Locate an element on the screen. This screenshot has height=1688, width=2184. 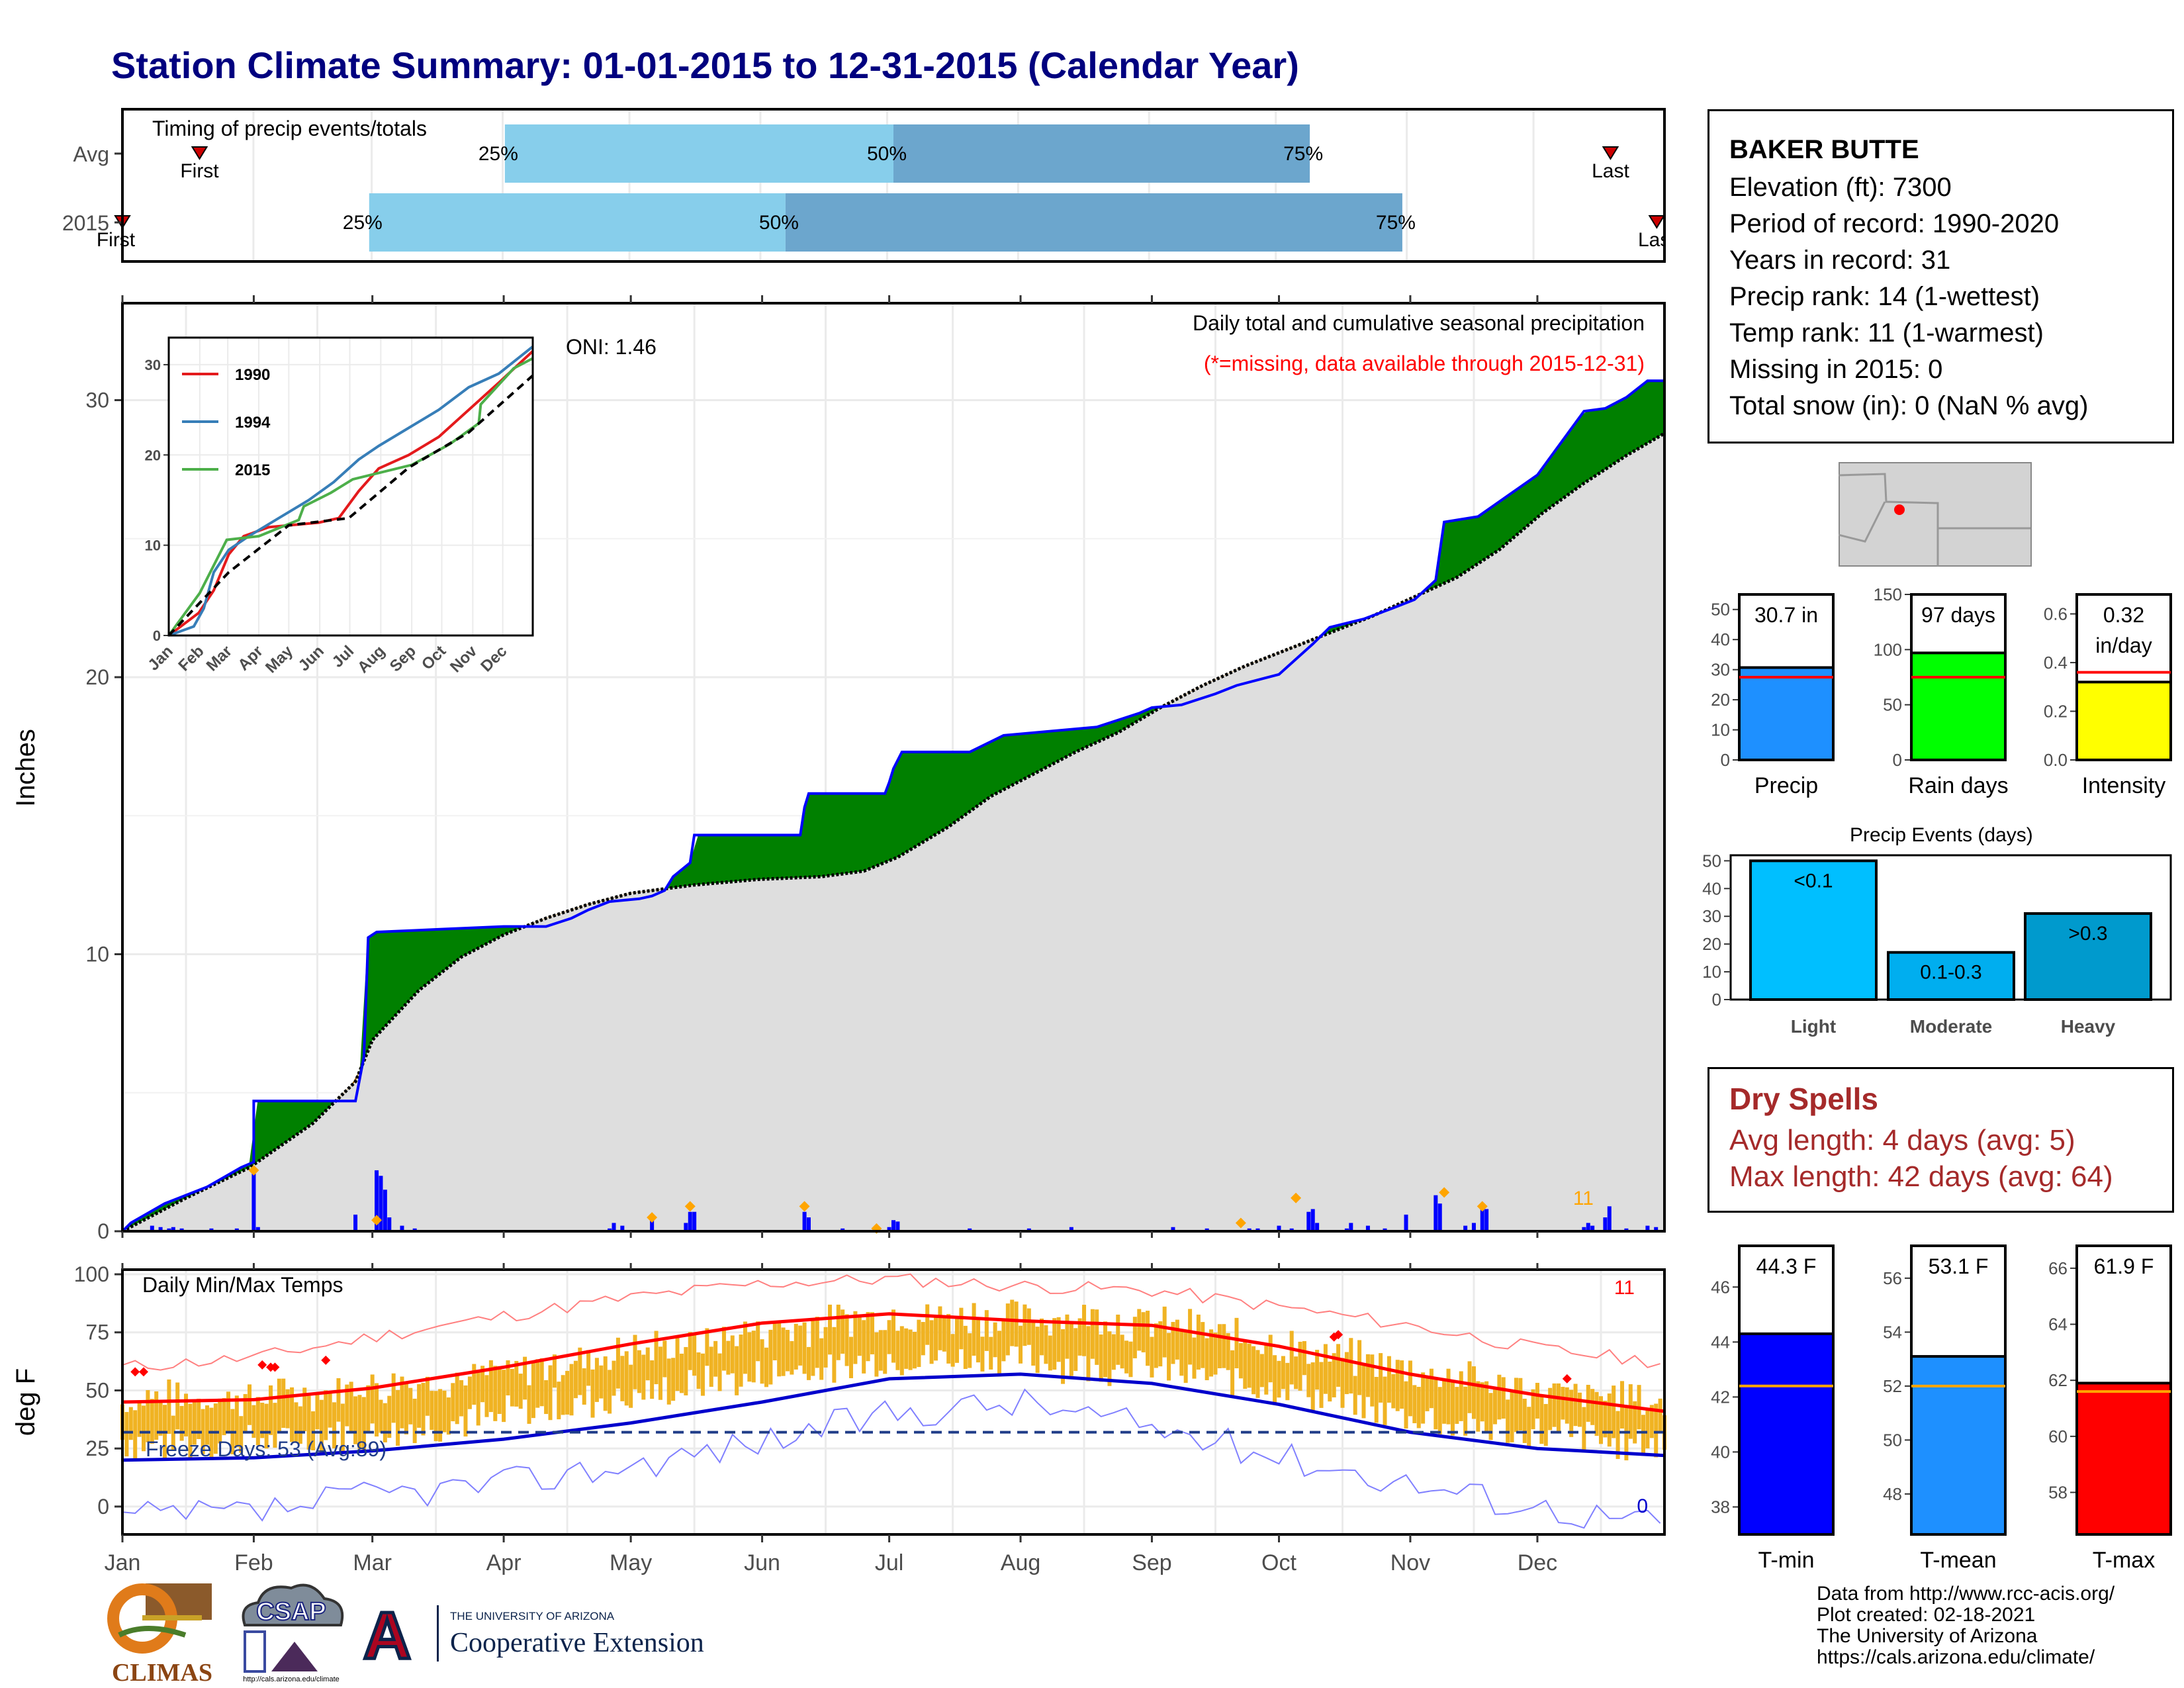
ua-a-icon: A is located at coordinates (387, 1635).